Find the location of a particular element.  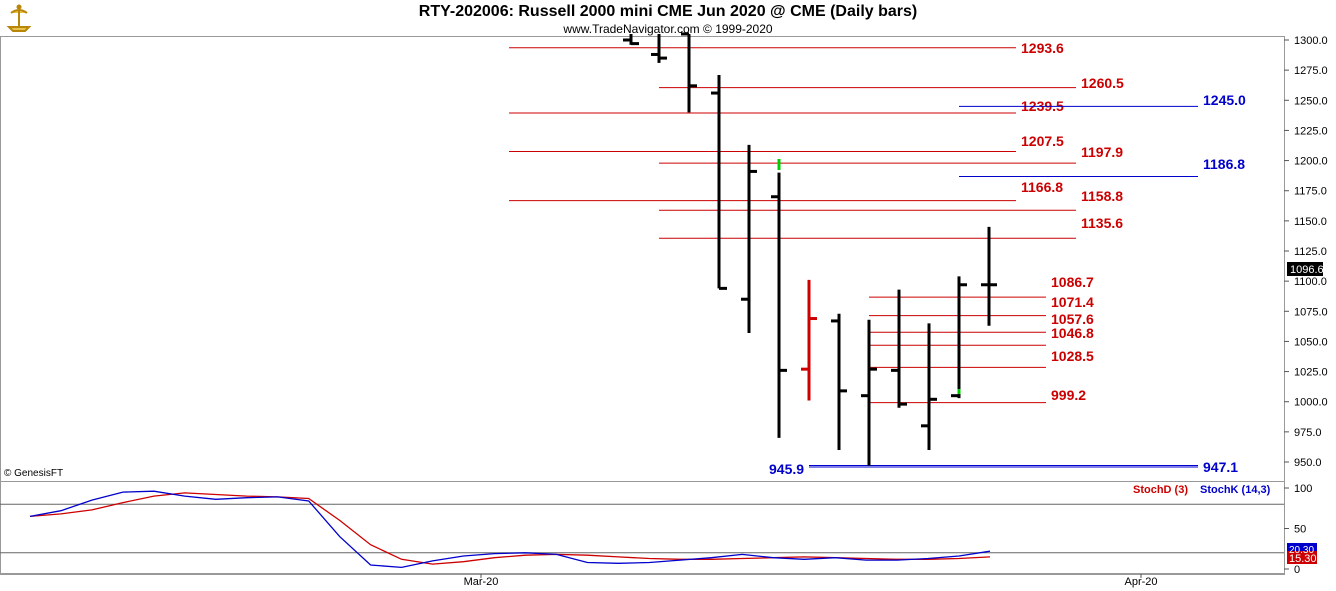

level-label: 1186.8 is located at coordinates (1224, 164).